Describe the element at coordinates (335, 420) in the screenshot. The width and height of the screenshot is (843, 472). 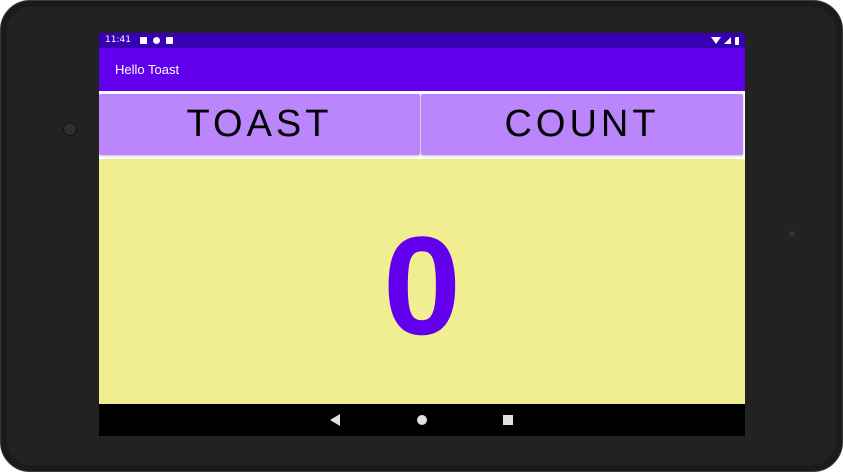
I see `back-icon` at that location.